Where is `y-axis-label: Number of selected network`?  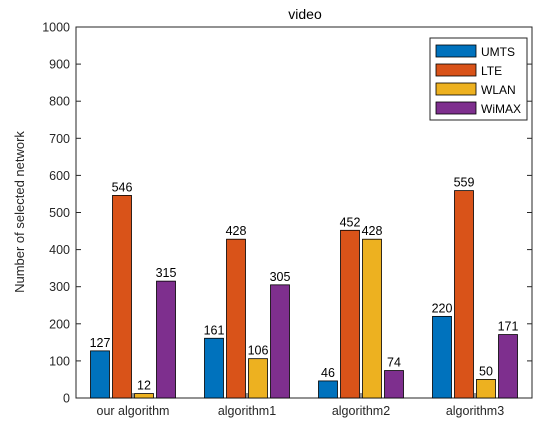
y-axis-label: Number of selected network is located at coordinates (19, 212).